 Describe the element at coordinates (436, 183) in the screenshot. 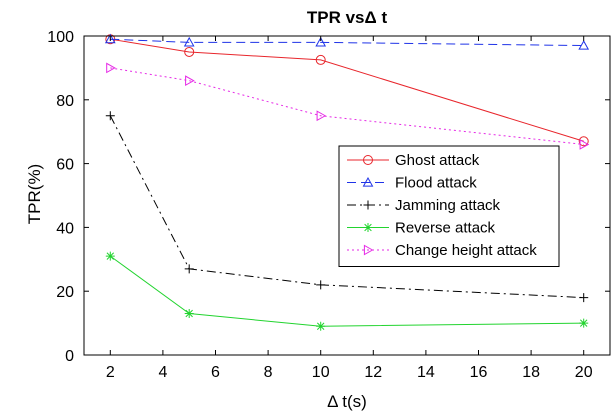

I see `legend-label: Flood attack` at that location.